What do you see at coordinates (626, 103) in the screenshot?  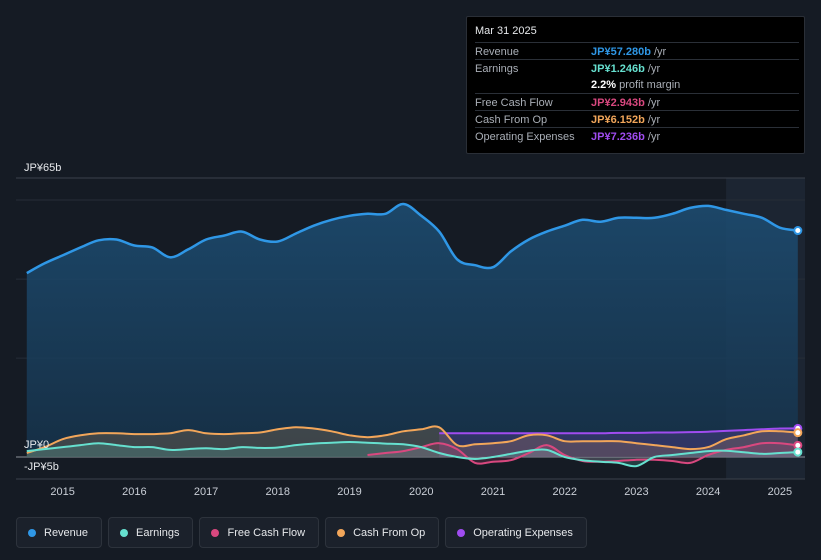 I see `tooltip-value: JP¥2.943b /yr` at bounding box center [626, 103].